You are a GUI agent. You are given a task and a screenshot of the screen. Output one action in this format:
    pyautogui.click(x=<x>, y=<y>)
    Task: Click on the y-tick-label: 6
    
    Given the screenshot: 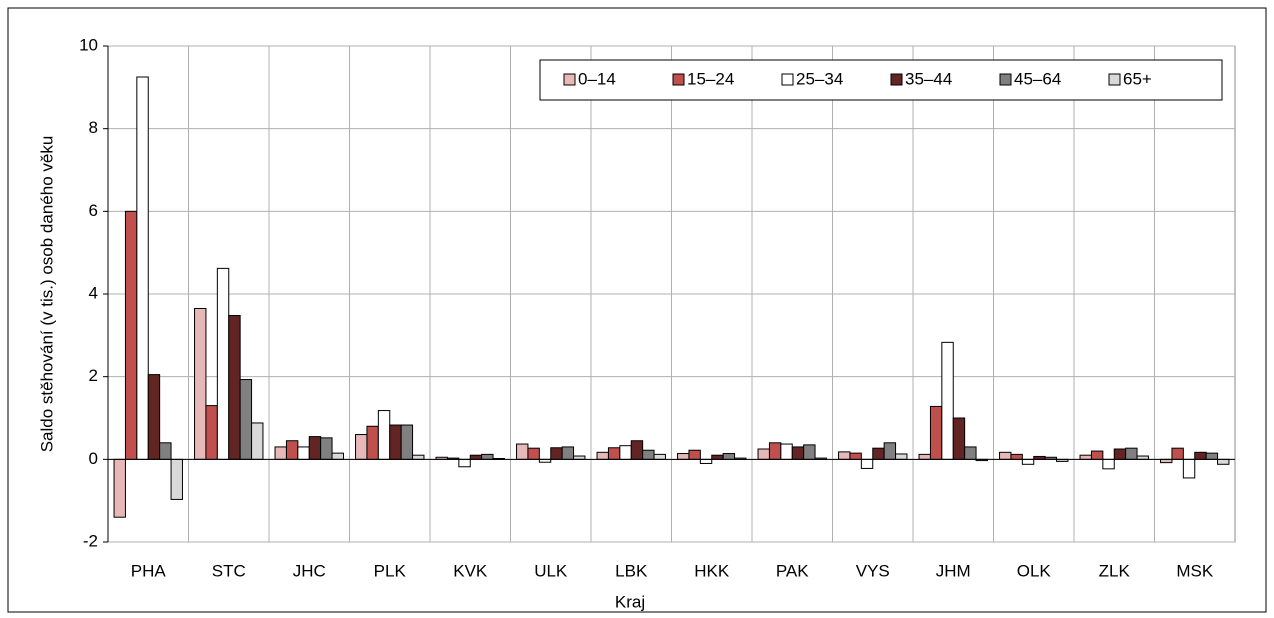 What is the action you would take?
    pyautogui.click(x=93, y=210)
    